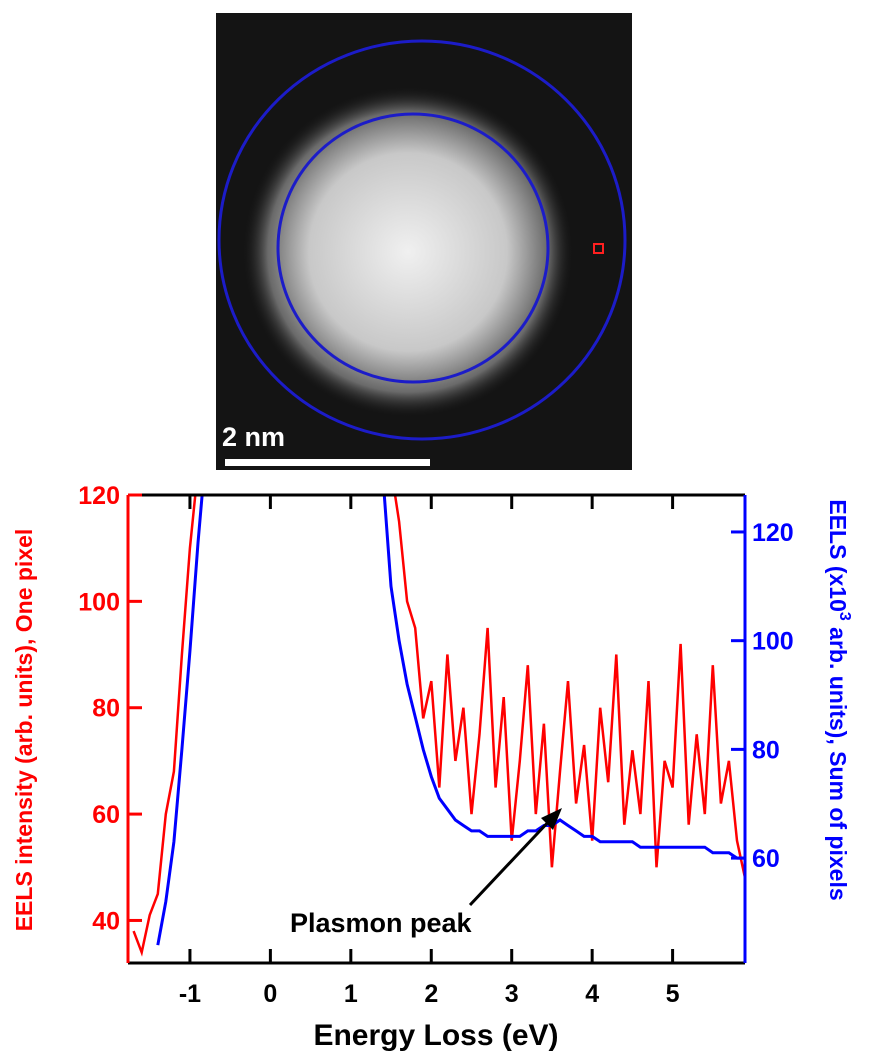  What do you see at coordinates (106, 709) in the screenshot?
I see `y-tick-label: 80` at bounding box center [106, 709].